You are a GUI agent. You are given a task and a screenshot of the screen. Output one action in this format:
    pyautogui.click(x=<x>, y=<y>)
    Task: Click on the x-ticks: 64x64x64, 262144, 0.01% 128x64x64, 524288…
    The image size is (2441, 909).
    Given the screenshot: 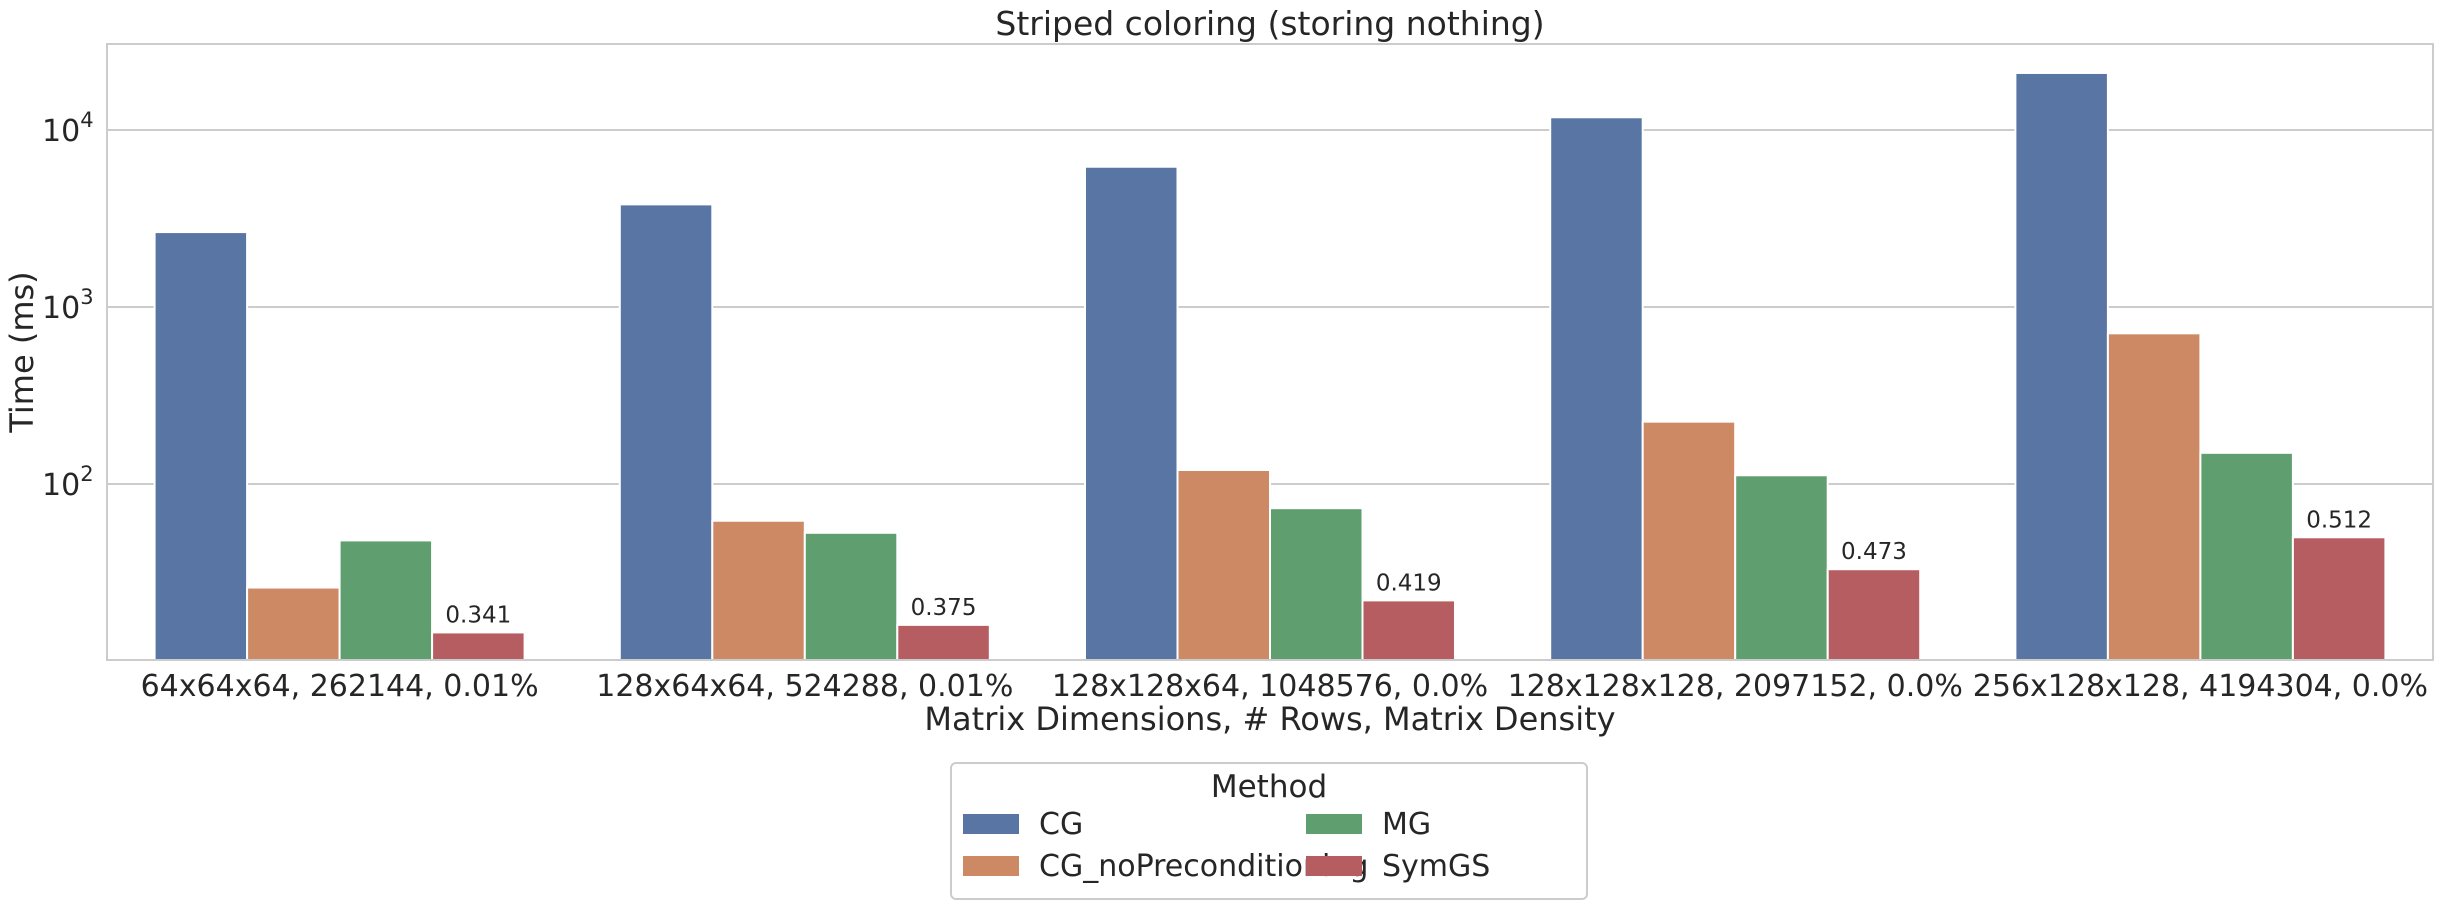 What is the action you would take?
    pyautogui.click(x=1284, y=686)
    